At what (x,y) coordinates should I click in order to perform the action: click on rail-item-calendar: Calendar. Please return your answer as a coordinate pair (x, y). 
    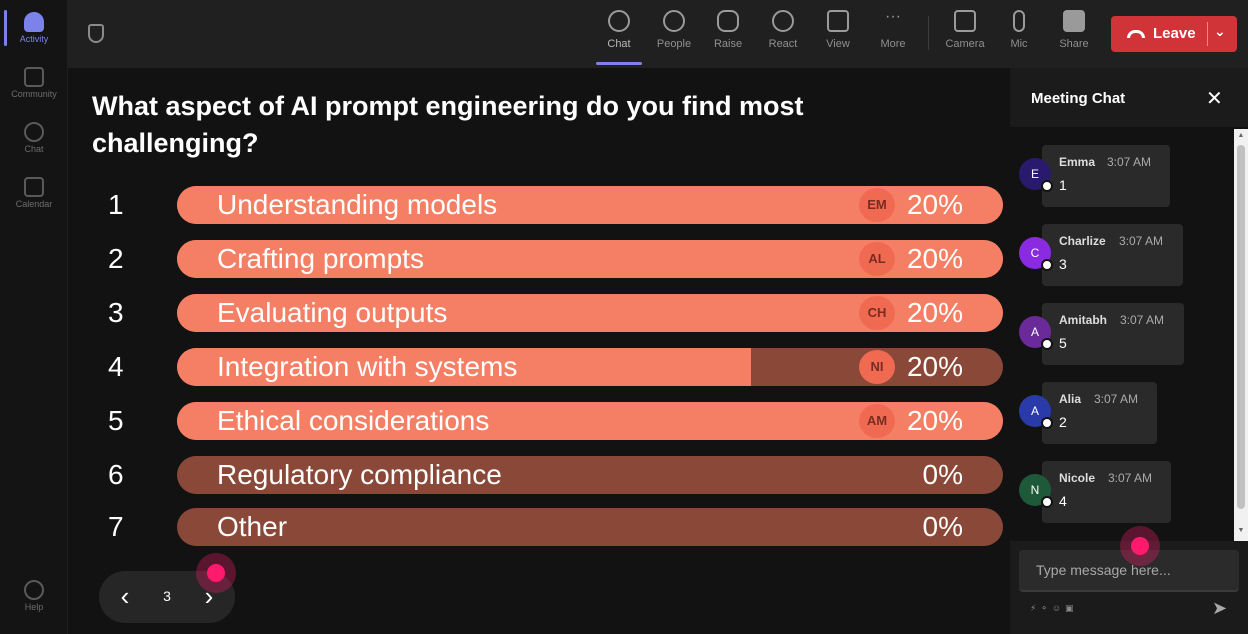
    Looking at the image, I should click on (34, 193).